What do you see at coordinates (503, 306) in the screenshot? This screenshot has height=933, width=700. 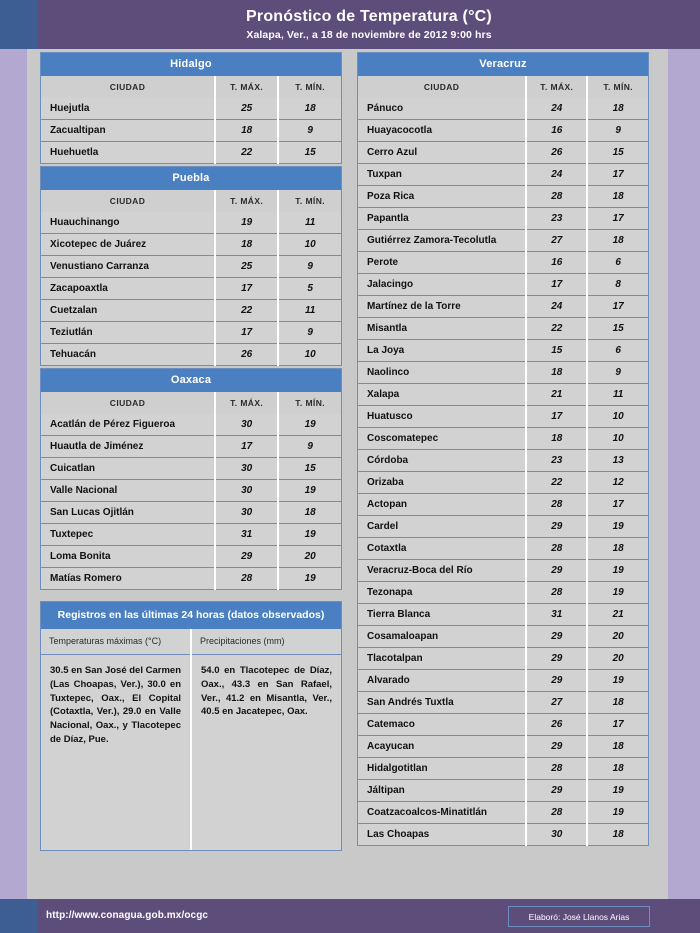 I see `table-row: Martínez de la Torre 24 17` at bounding box center [503, 306].